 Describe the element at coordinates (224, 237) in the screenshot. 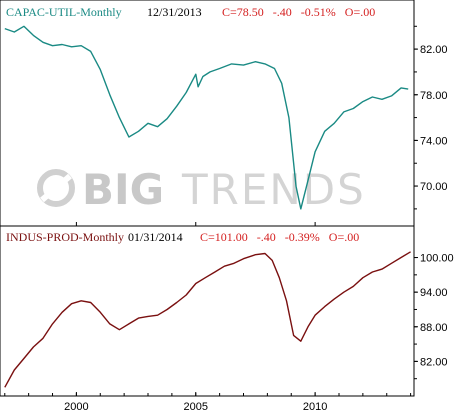

I see `bottom-close: C=101.00` at that location.